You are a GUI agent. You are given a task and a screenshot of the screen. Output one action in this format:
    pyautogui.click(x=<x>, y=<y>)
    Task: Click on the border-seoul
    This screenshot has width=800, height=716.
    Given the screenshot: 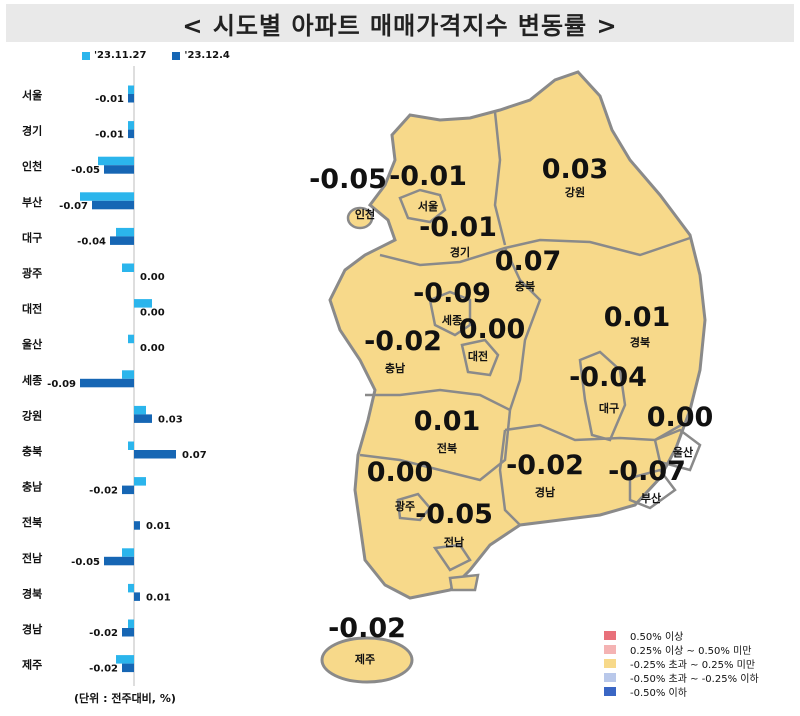 What is the action you would take?
    pyautogui.click(x=422, y=206)
    